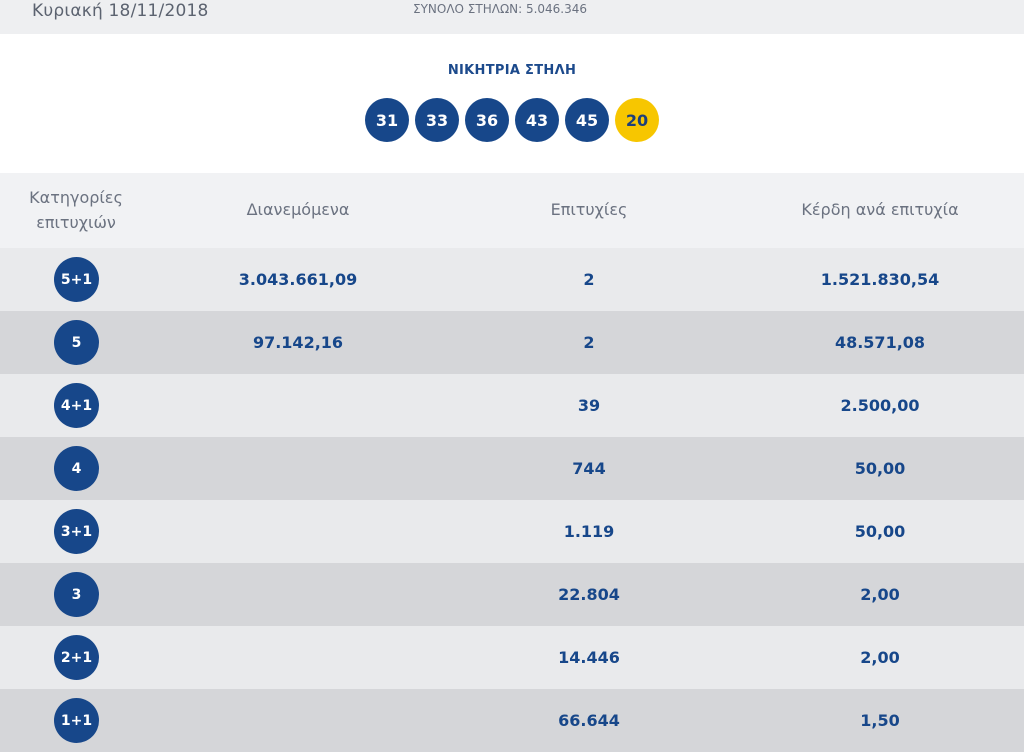  Describe the element at coordinates (512, 657) in the screenshot. I see `table-row: 2+1 14.446 2,00` at that location.